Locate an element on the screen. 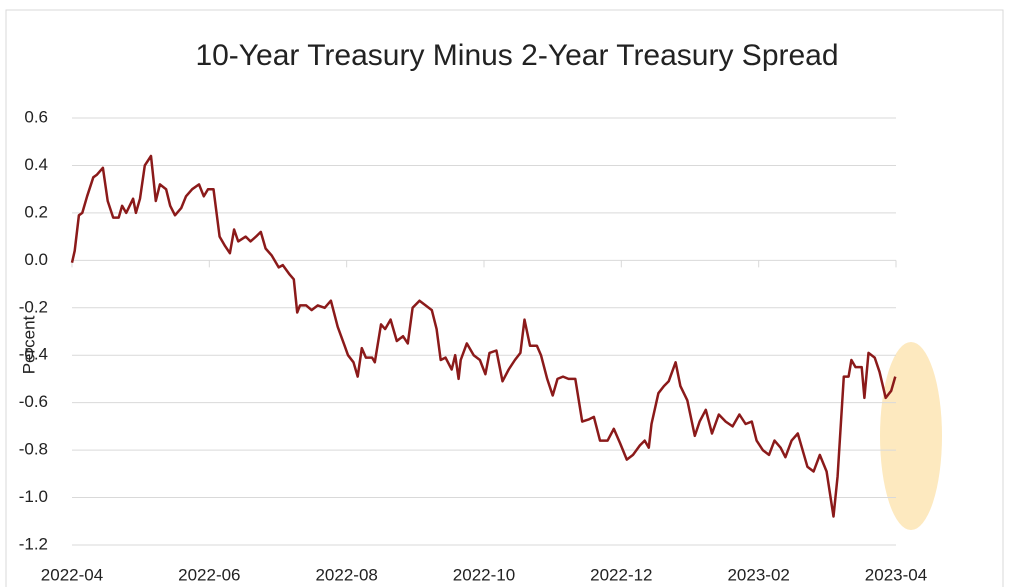 The image size is (1014, 587). y-tick-label: 0.4 is located at coordinates (36, 164).